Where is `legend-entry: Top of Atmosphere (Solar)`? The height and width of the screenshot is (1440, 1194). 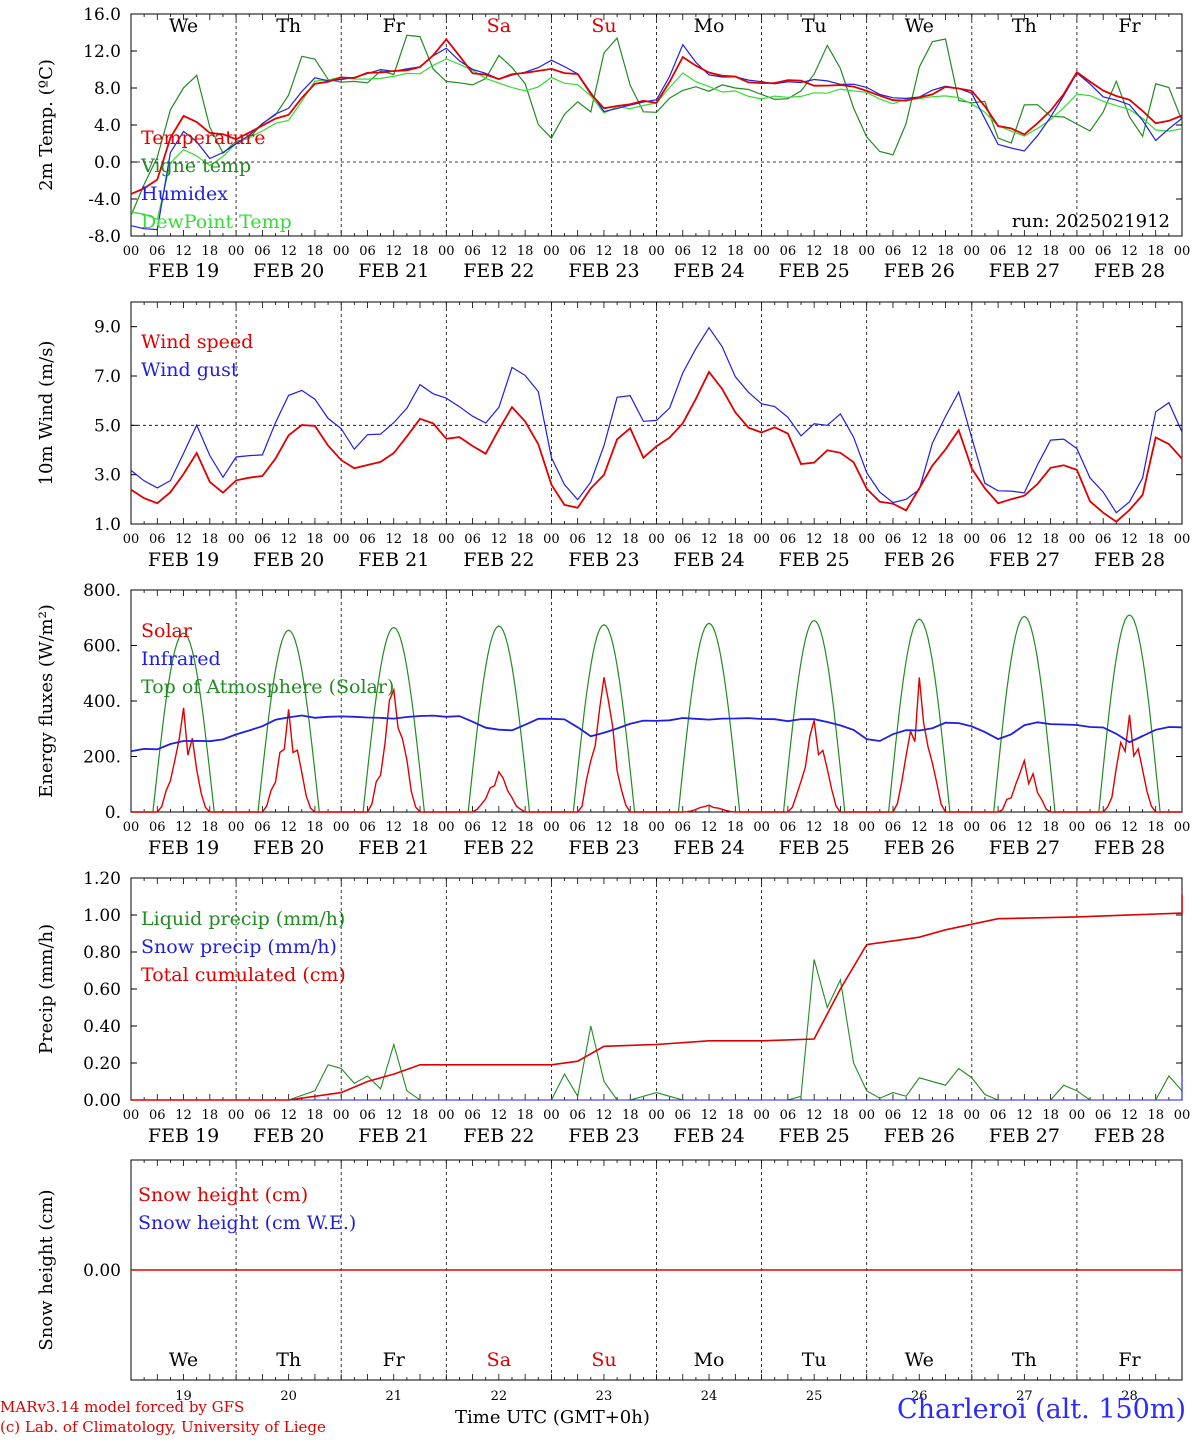
legend-entry: Top of Atmosphere (Solar) is located at coordinates (267, 687).